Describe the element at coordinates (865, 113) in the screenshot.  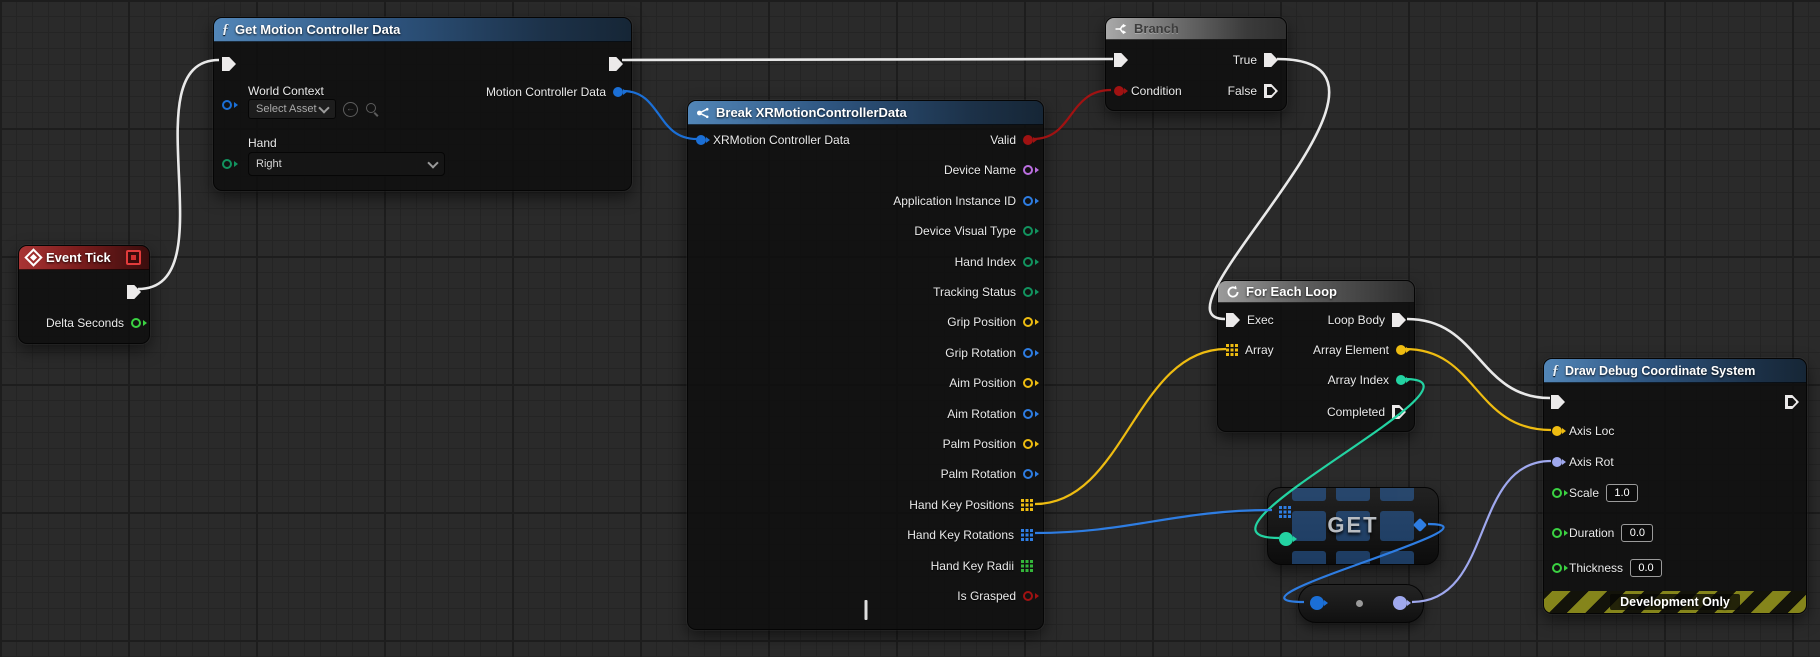
I see `node-header: Break XRMotionControllerData` at that location.